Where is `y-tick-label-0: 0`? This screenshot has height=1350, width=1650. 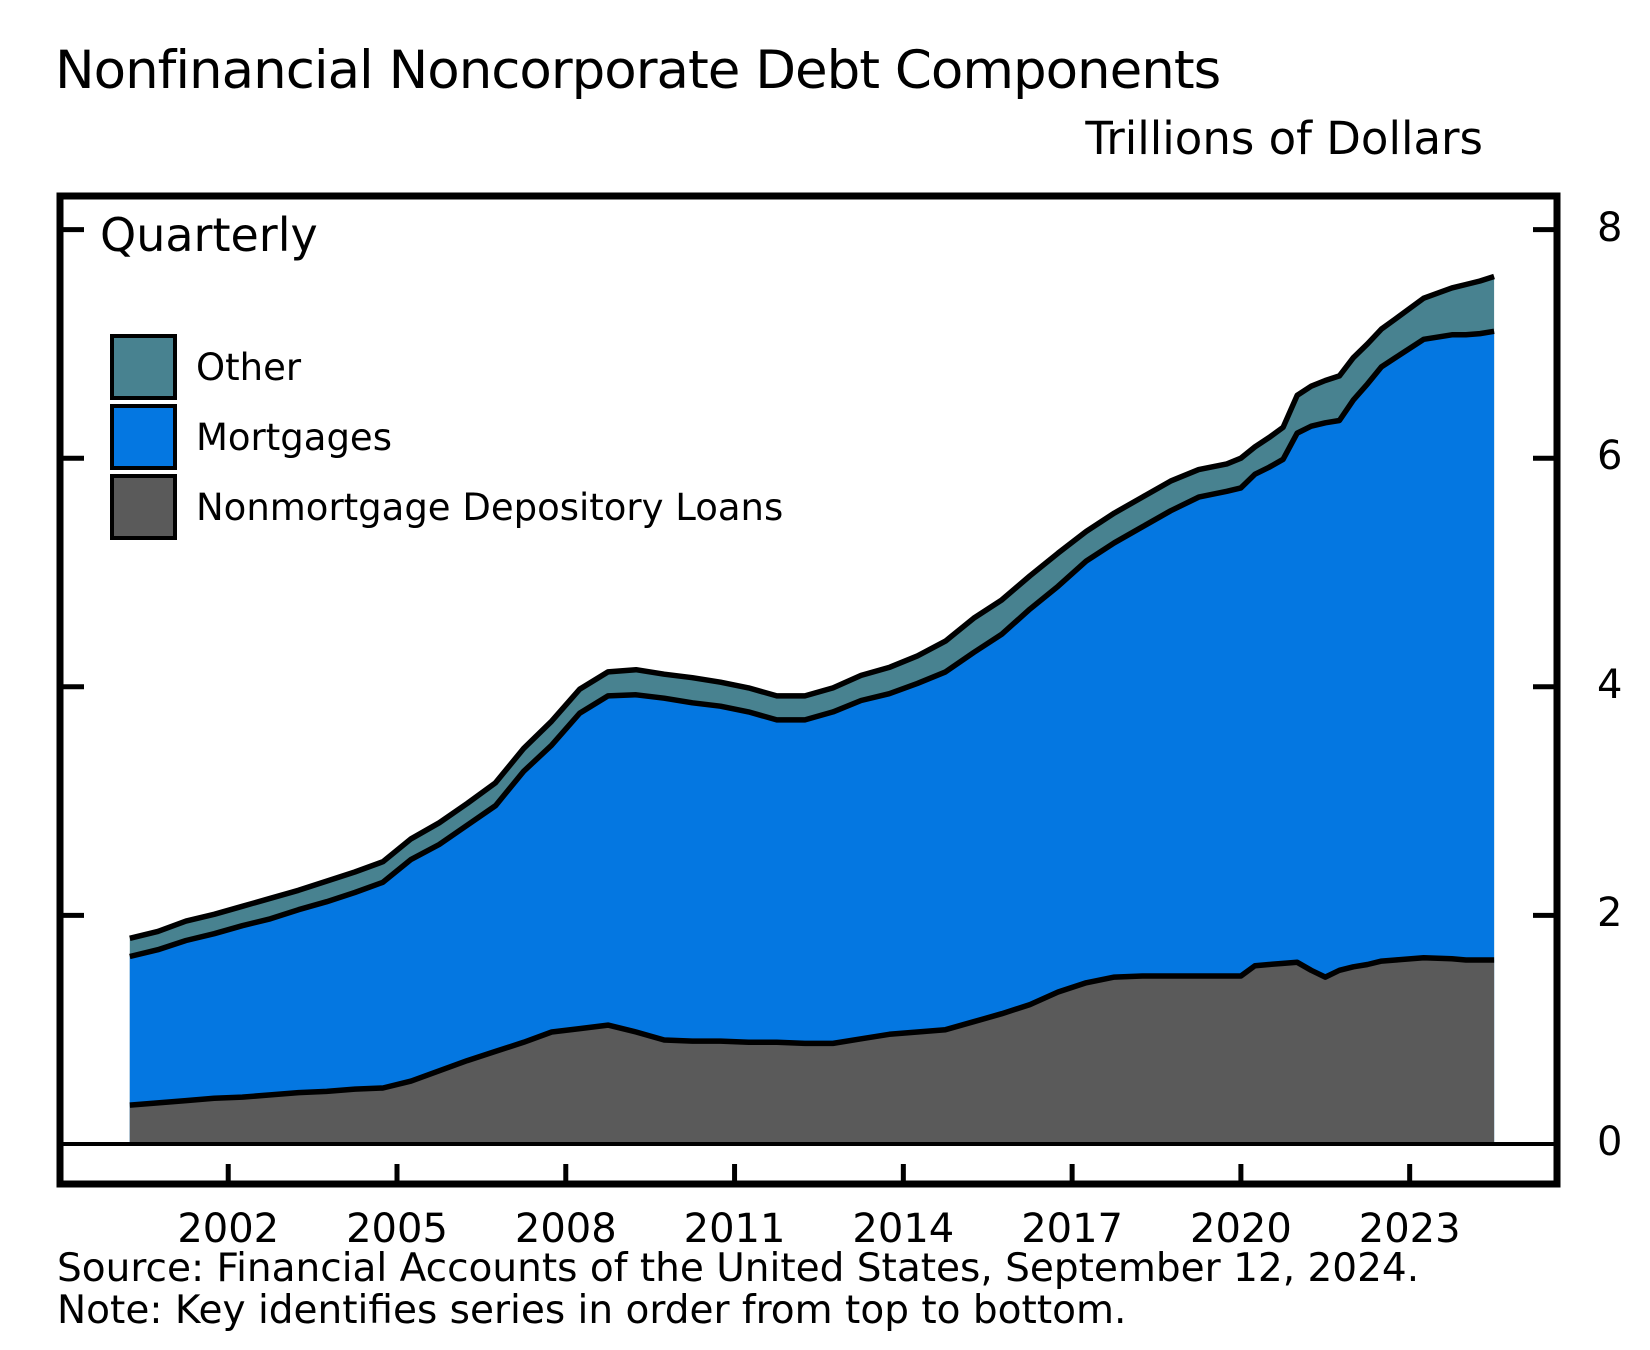
y-tick-label-0: 0 is located at coordinates (1610, 1142).